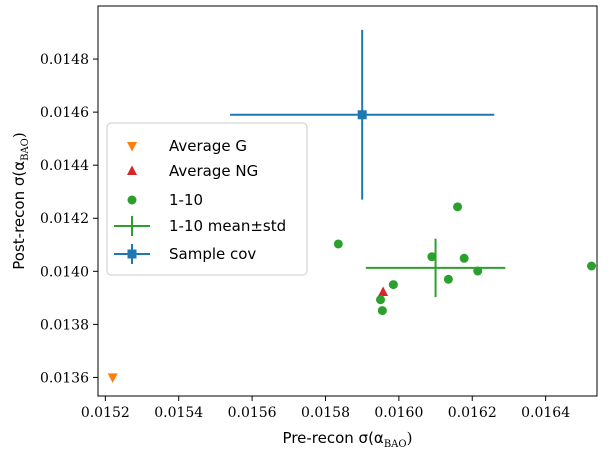 The image size is (612, 457). What do you see at coordinates (64, 113) in the screenshot?
I see `y-tick-label: 0.0146` at bounding box center [64, 113].